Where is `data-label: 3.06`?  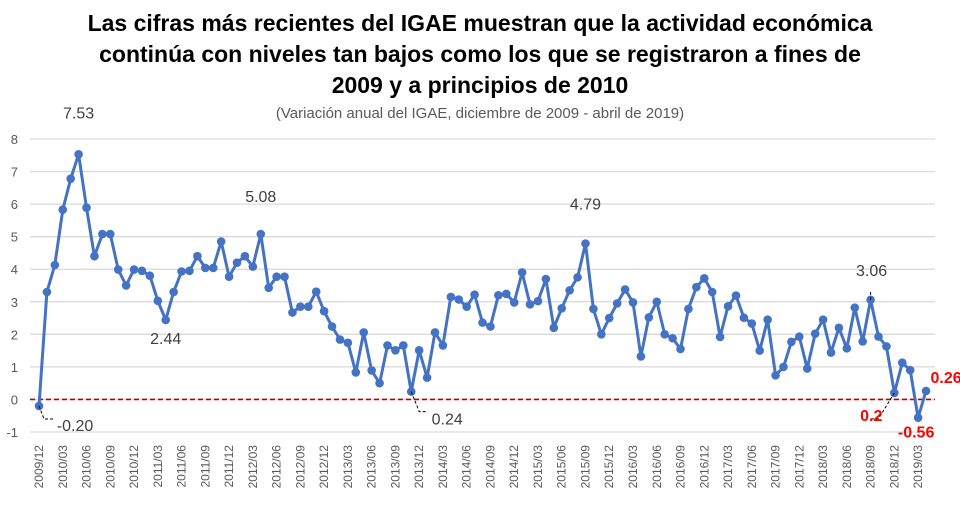
data-label: 3.06 is located at coordinates (871, 271).